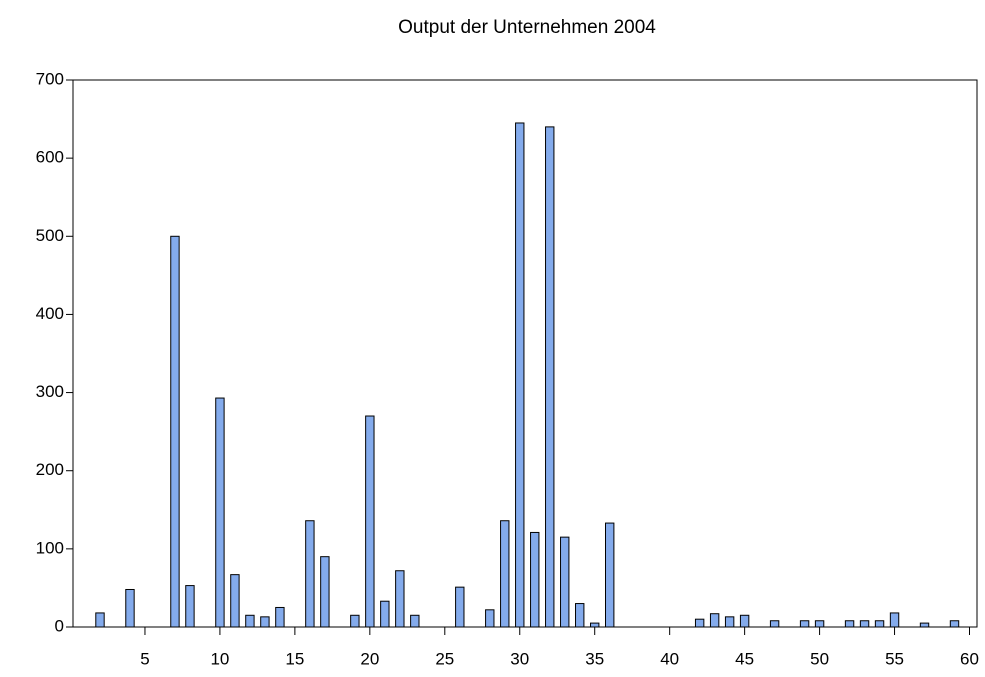 This screenshot has width=985, height=677. Describe the element at coordinates (50, 313) in the screenshot. I see `y-tick-label: 400` at that location.